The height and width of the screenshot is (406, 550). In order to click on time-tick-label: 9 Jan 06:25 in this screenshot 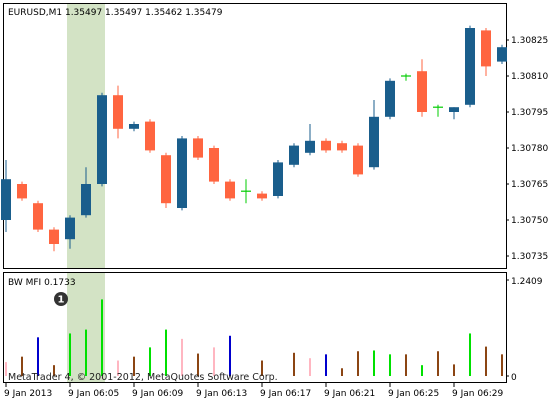, I will do `click(413, 394)`.